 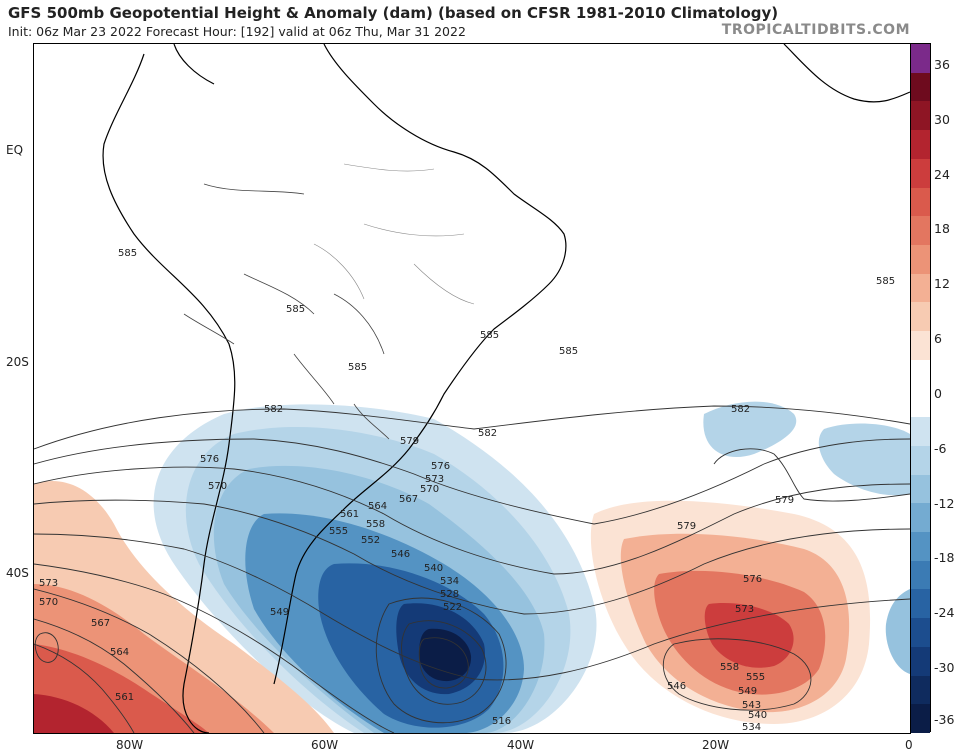 What do you see at coordinates (938, 393) in the screenshot?
I see `colorbar-tick-label: 0` at bounding box center [938, 393].